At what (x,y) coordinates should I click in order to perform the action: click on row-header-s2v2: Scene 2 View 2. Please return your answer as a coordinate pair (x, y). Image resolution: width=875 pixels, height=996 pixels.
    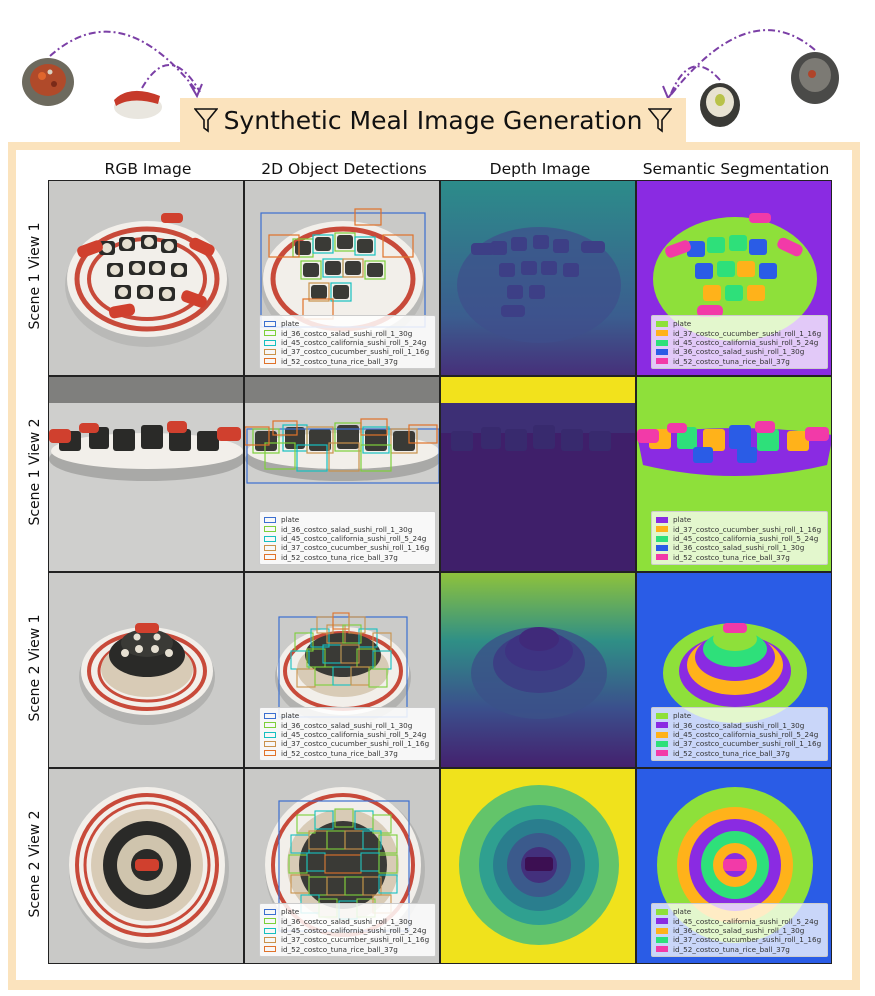
    Looking at the image, I should click on (35, 864).